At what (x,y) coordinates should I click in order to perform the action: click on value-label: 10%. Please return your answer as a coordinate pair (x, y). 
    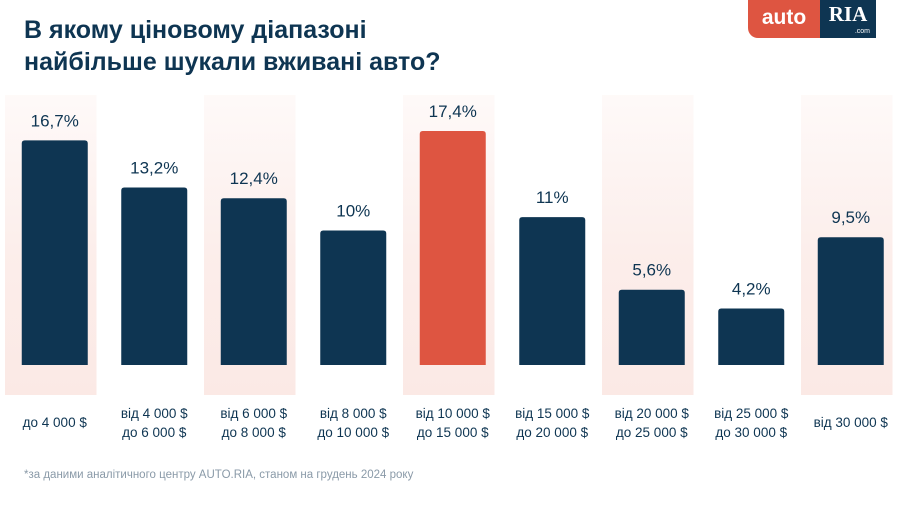
    Looking at the image, I should click on (353, 211).